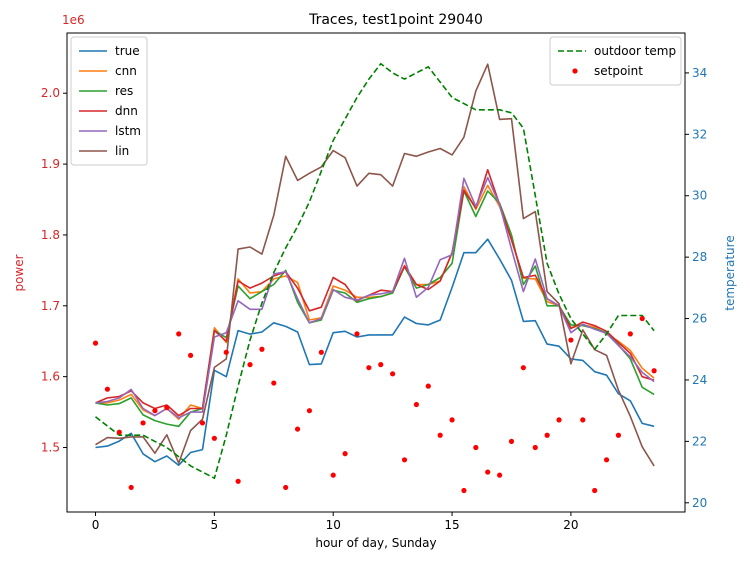  What do you see at coordinates (96, 525) in the screenshot?
I see `x-tick-label: 0` at bounding box center [96, 525].